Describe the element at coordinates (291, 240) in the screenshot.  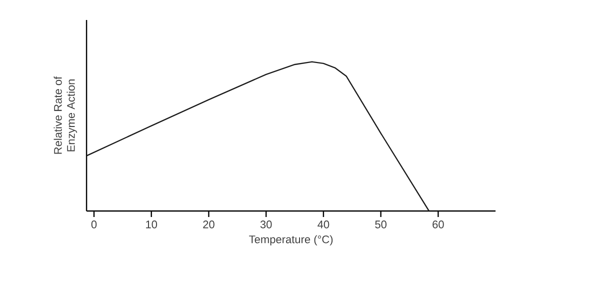
I see `x-axis-title: Temperature (°C)` at that location.